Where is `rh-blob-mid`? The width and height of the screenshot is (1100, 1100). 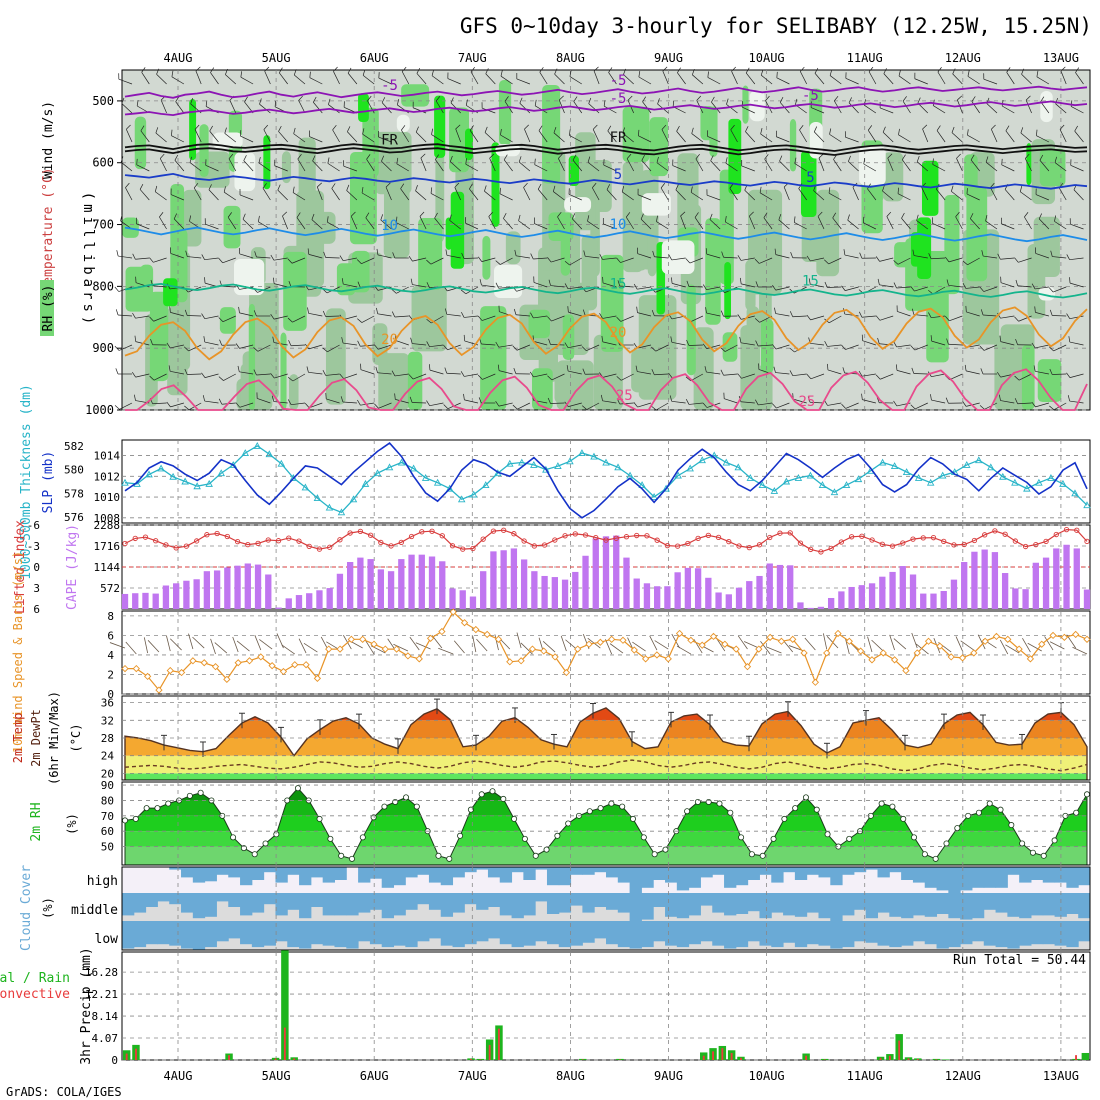 rh-blob-mid is located at coordinates (286, 167).